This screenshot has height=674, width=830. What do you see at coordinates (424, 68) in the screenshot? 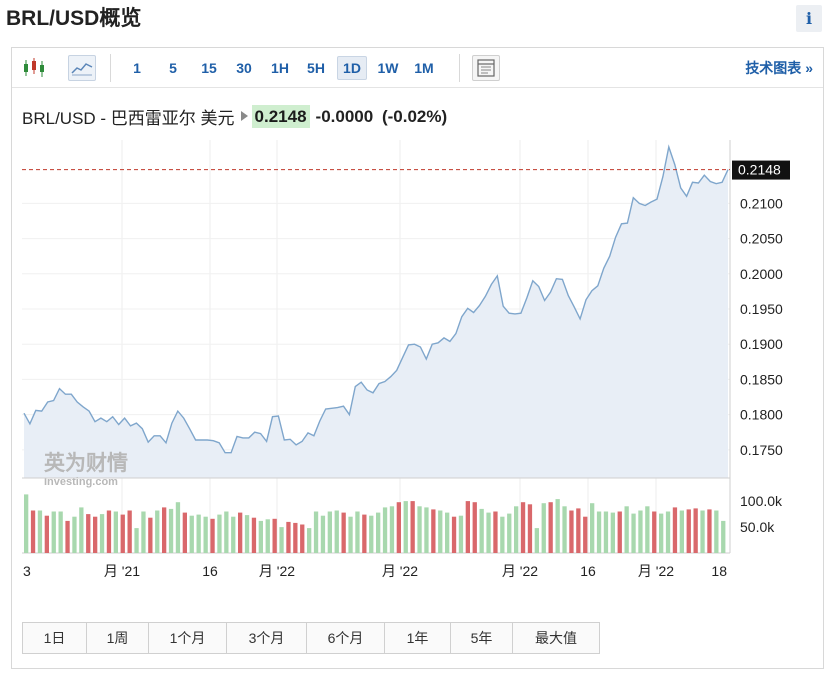
I see `interval-1m: 1M` at bounding box center [424, 68].